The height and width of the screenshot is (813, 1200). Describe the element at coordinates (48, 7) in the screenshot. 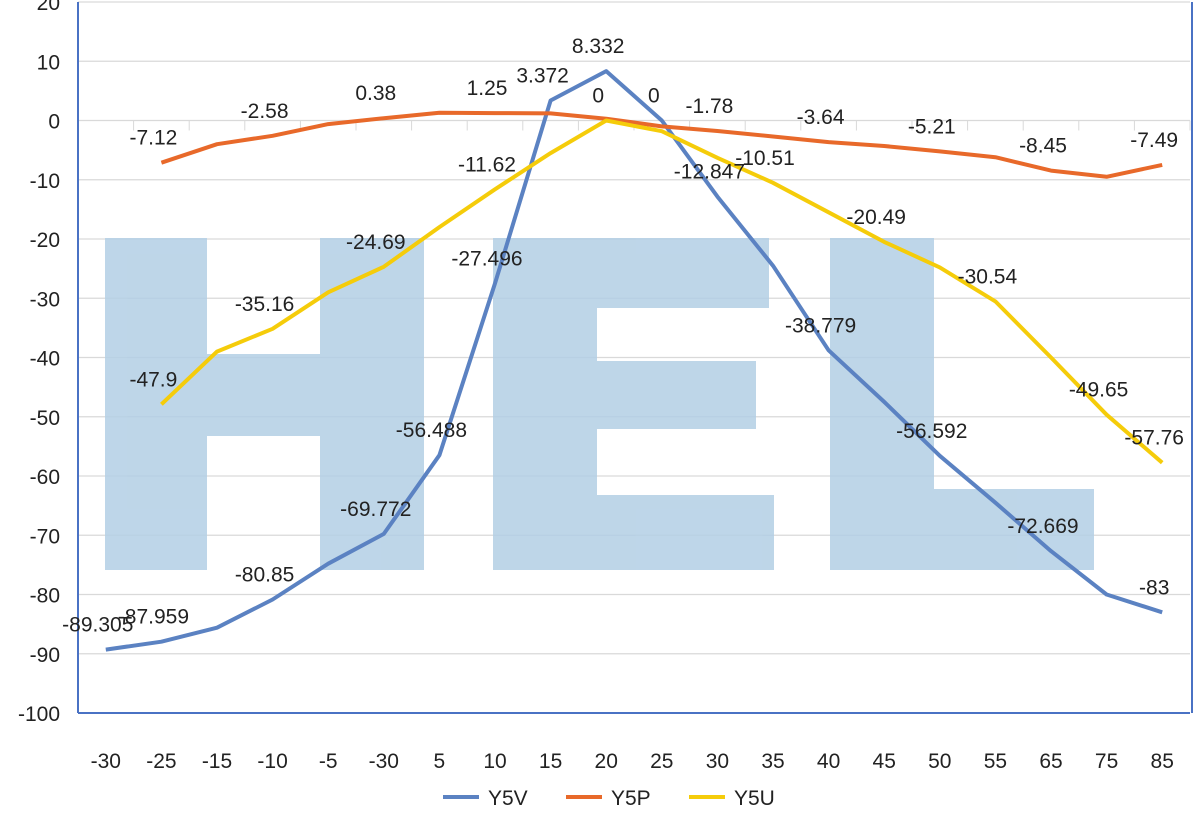

I see `y-tick-label: 20` at that location.